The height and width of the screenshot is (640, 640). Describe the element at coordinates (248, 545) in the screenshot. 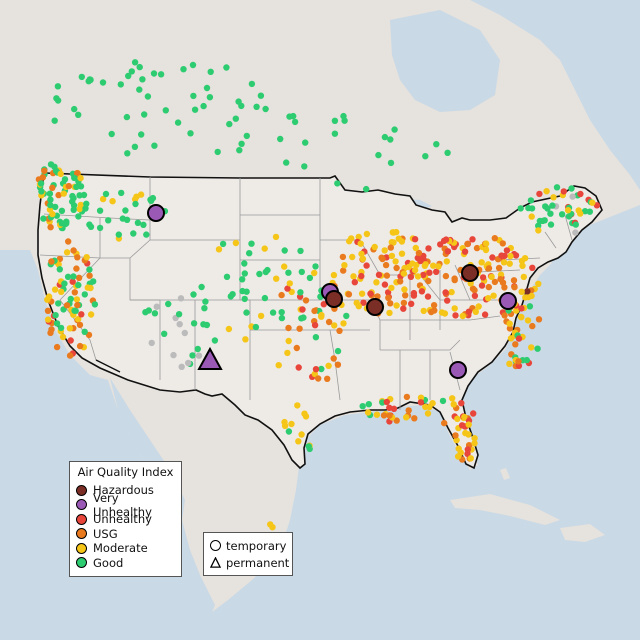

I see `type-legend-temporary: temporary` at that location.